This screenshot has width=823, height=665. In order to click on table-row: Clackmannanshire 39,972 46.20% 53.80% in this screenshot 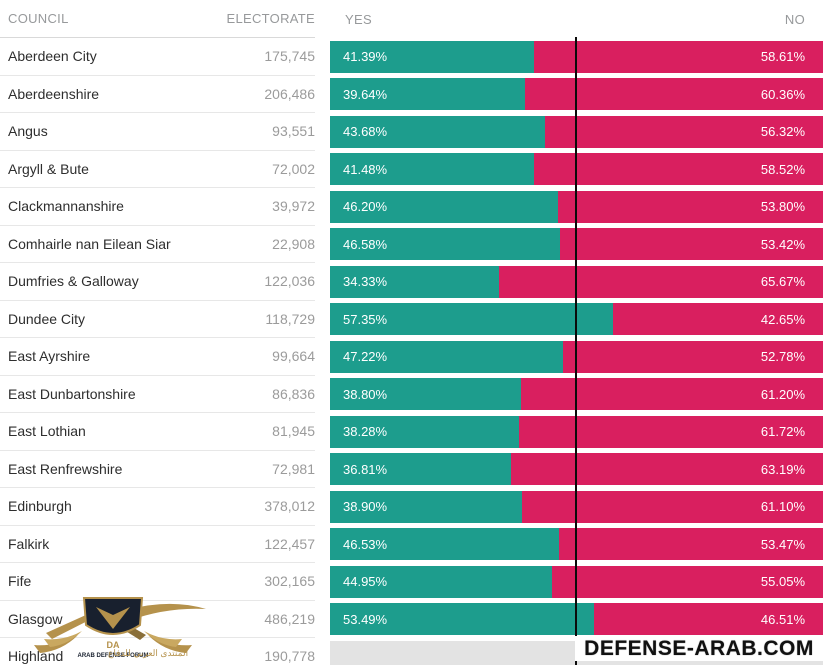, I will do `click(411, 207)`.